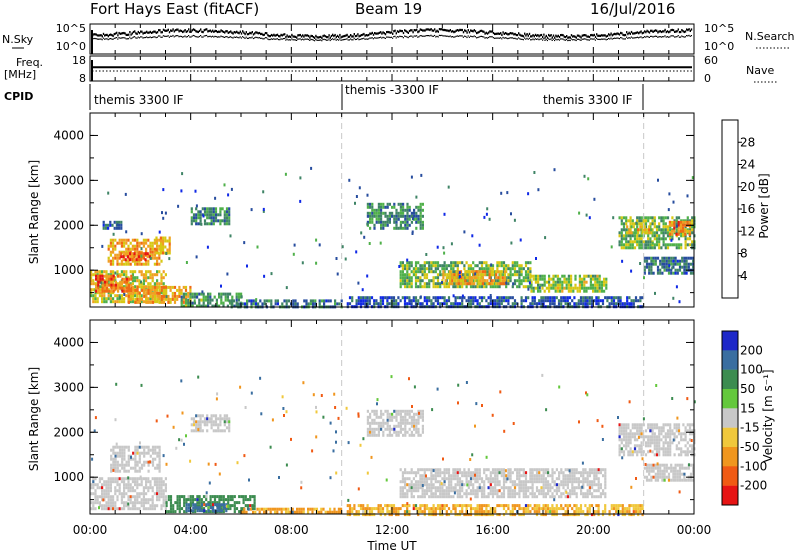 Image resolution: width=800 pixels, height=554 pixels. I want to click on power-colorbar-tick: 4, so click(744, 276).